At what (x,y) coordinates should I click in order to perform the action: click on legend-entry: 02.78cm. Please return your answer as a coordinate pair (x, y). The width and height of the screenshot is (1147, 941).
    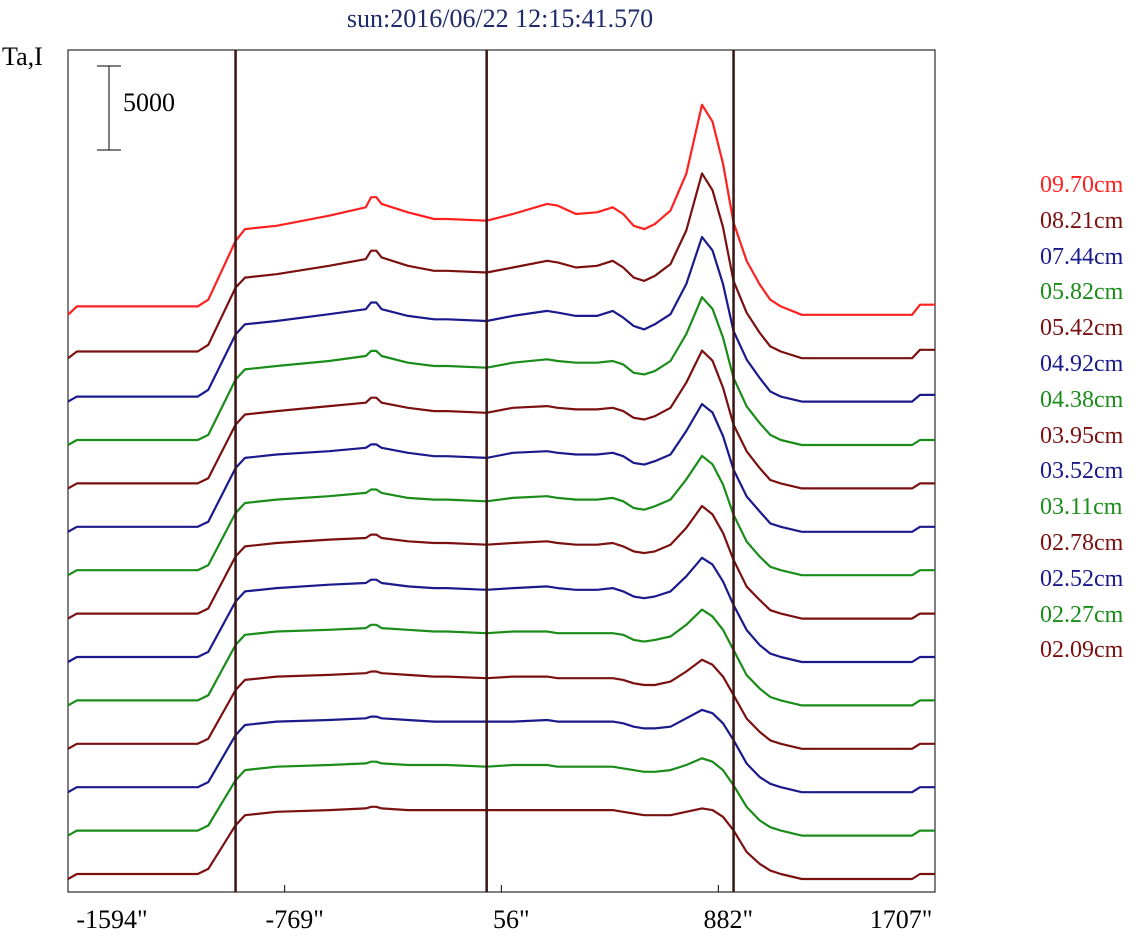
    Looking at the image, I should click on (1082, 542).